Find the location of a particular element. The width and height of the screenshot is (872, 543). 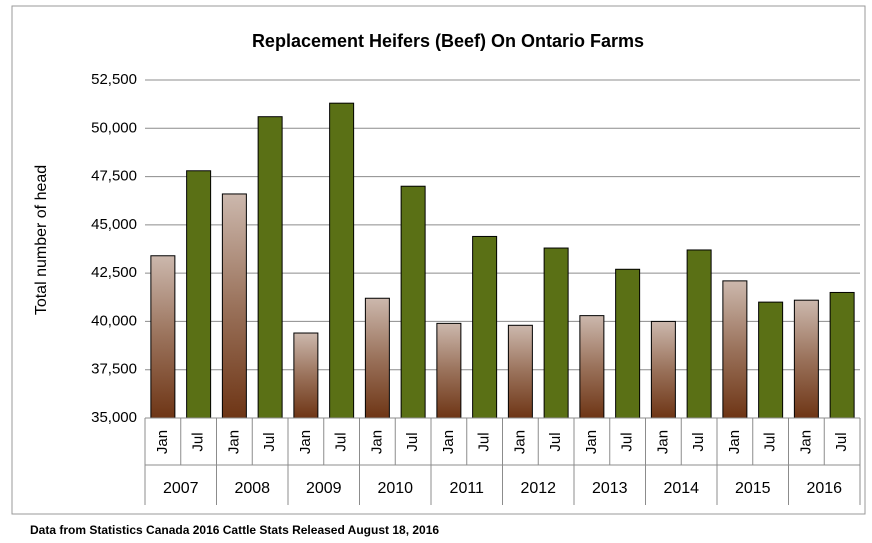

y-tick-label: 42,500 is located at coordinates (114, 272).